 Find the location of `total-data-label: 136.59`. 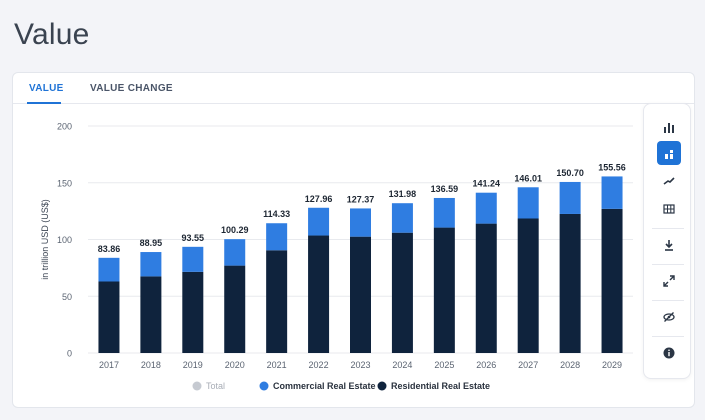

total-data-label: 136.59 is located at coordinates (445, 189).